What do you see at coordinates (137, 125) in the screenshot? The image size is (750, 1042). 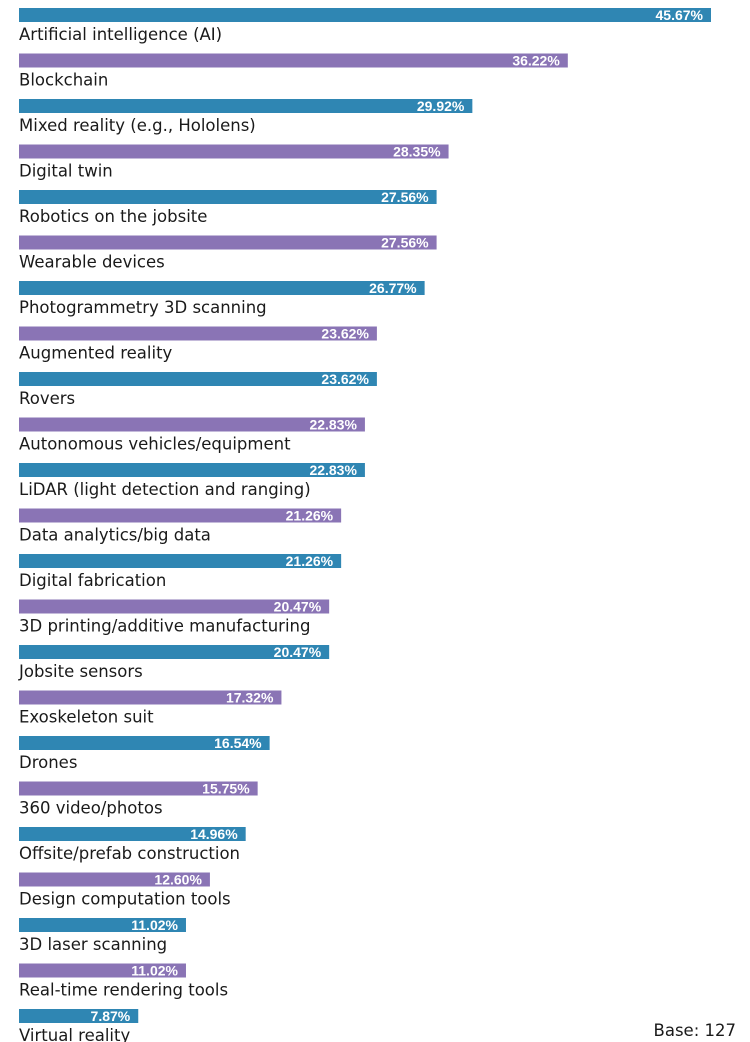 I see `category-label: Mixed reality (e.g., Hololens)` at bounding box center [137, 125].